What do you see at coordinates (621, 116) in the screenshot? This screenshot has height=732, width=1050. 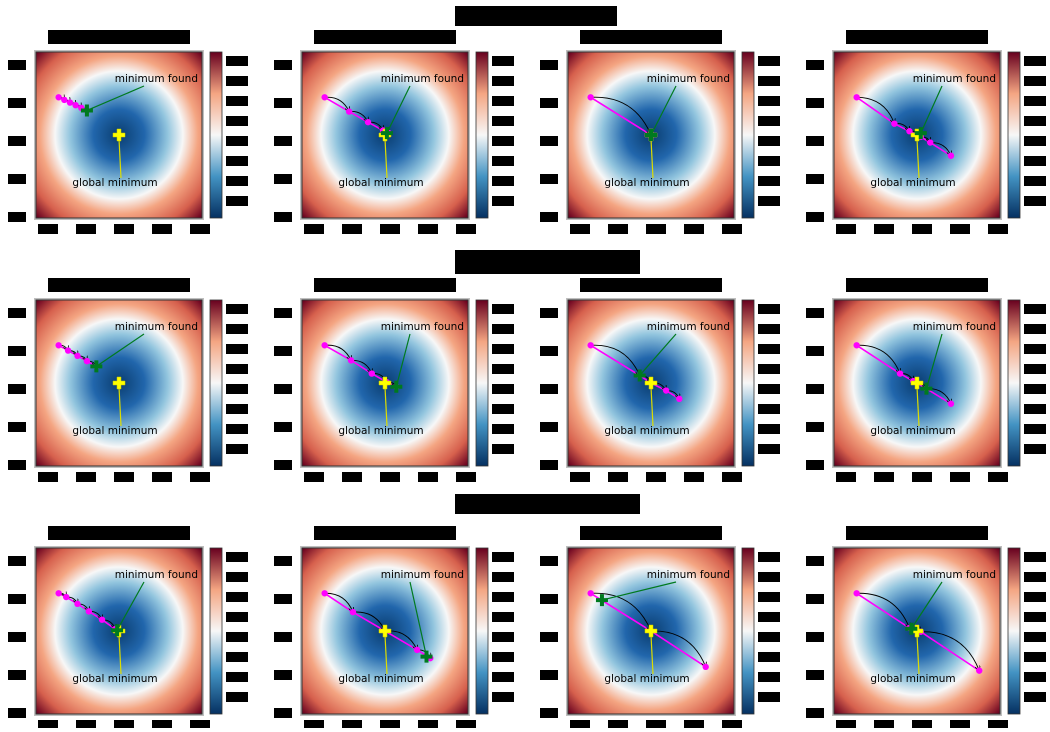 I see `path-line` at bounding box center [621, 116].